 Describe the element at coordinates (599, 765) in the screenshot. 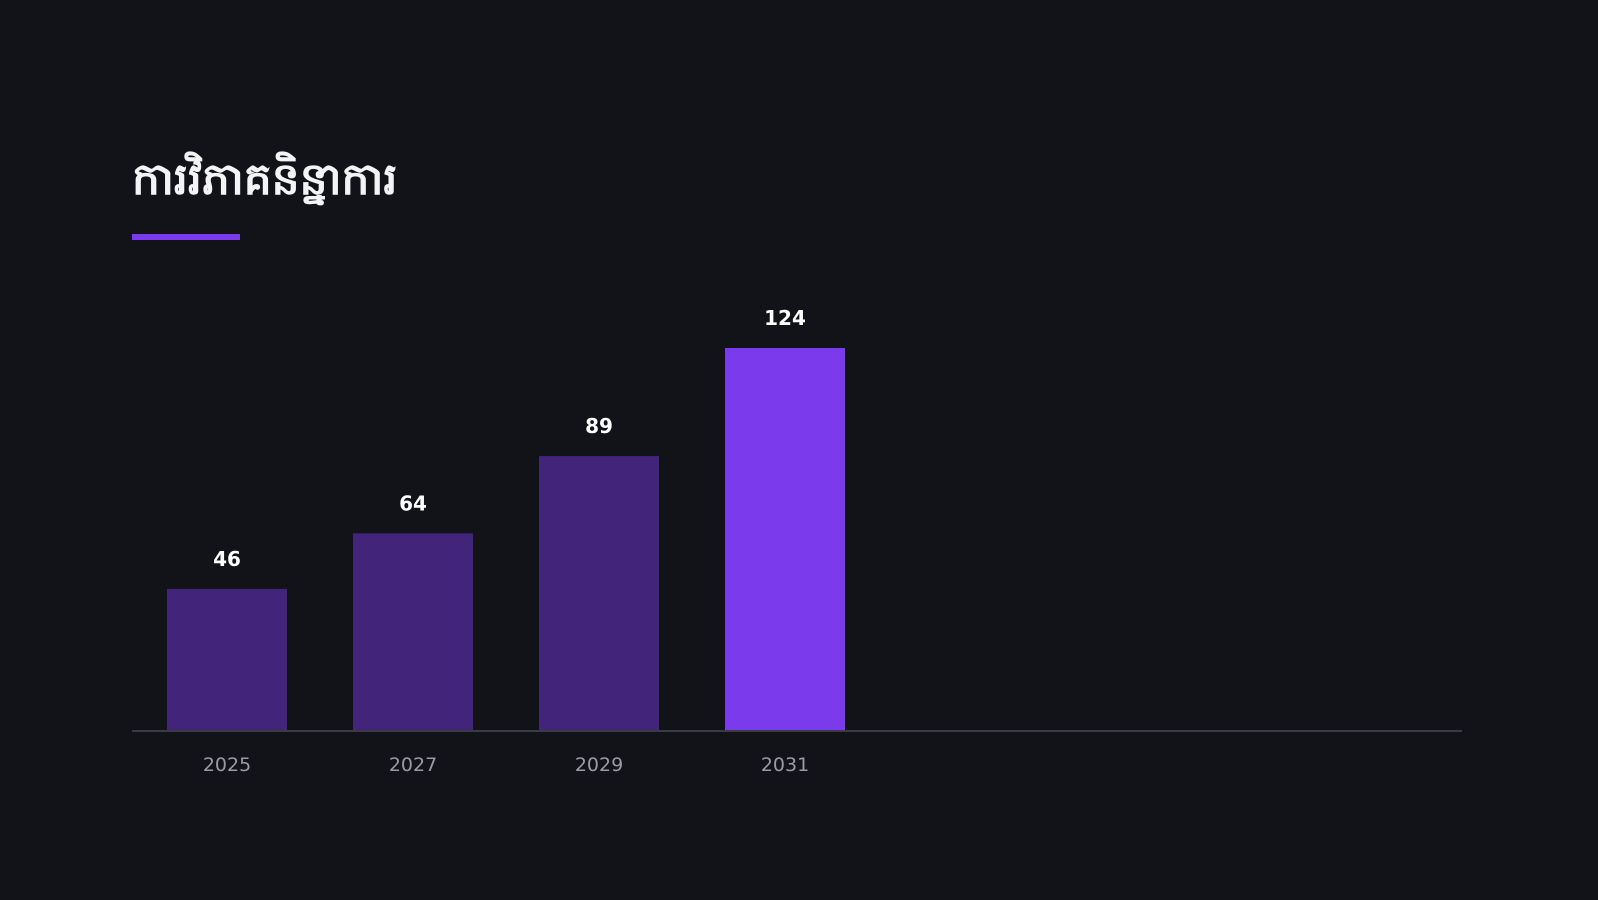

I see `x-tick-label-2029: 2029` at that location.